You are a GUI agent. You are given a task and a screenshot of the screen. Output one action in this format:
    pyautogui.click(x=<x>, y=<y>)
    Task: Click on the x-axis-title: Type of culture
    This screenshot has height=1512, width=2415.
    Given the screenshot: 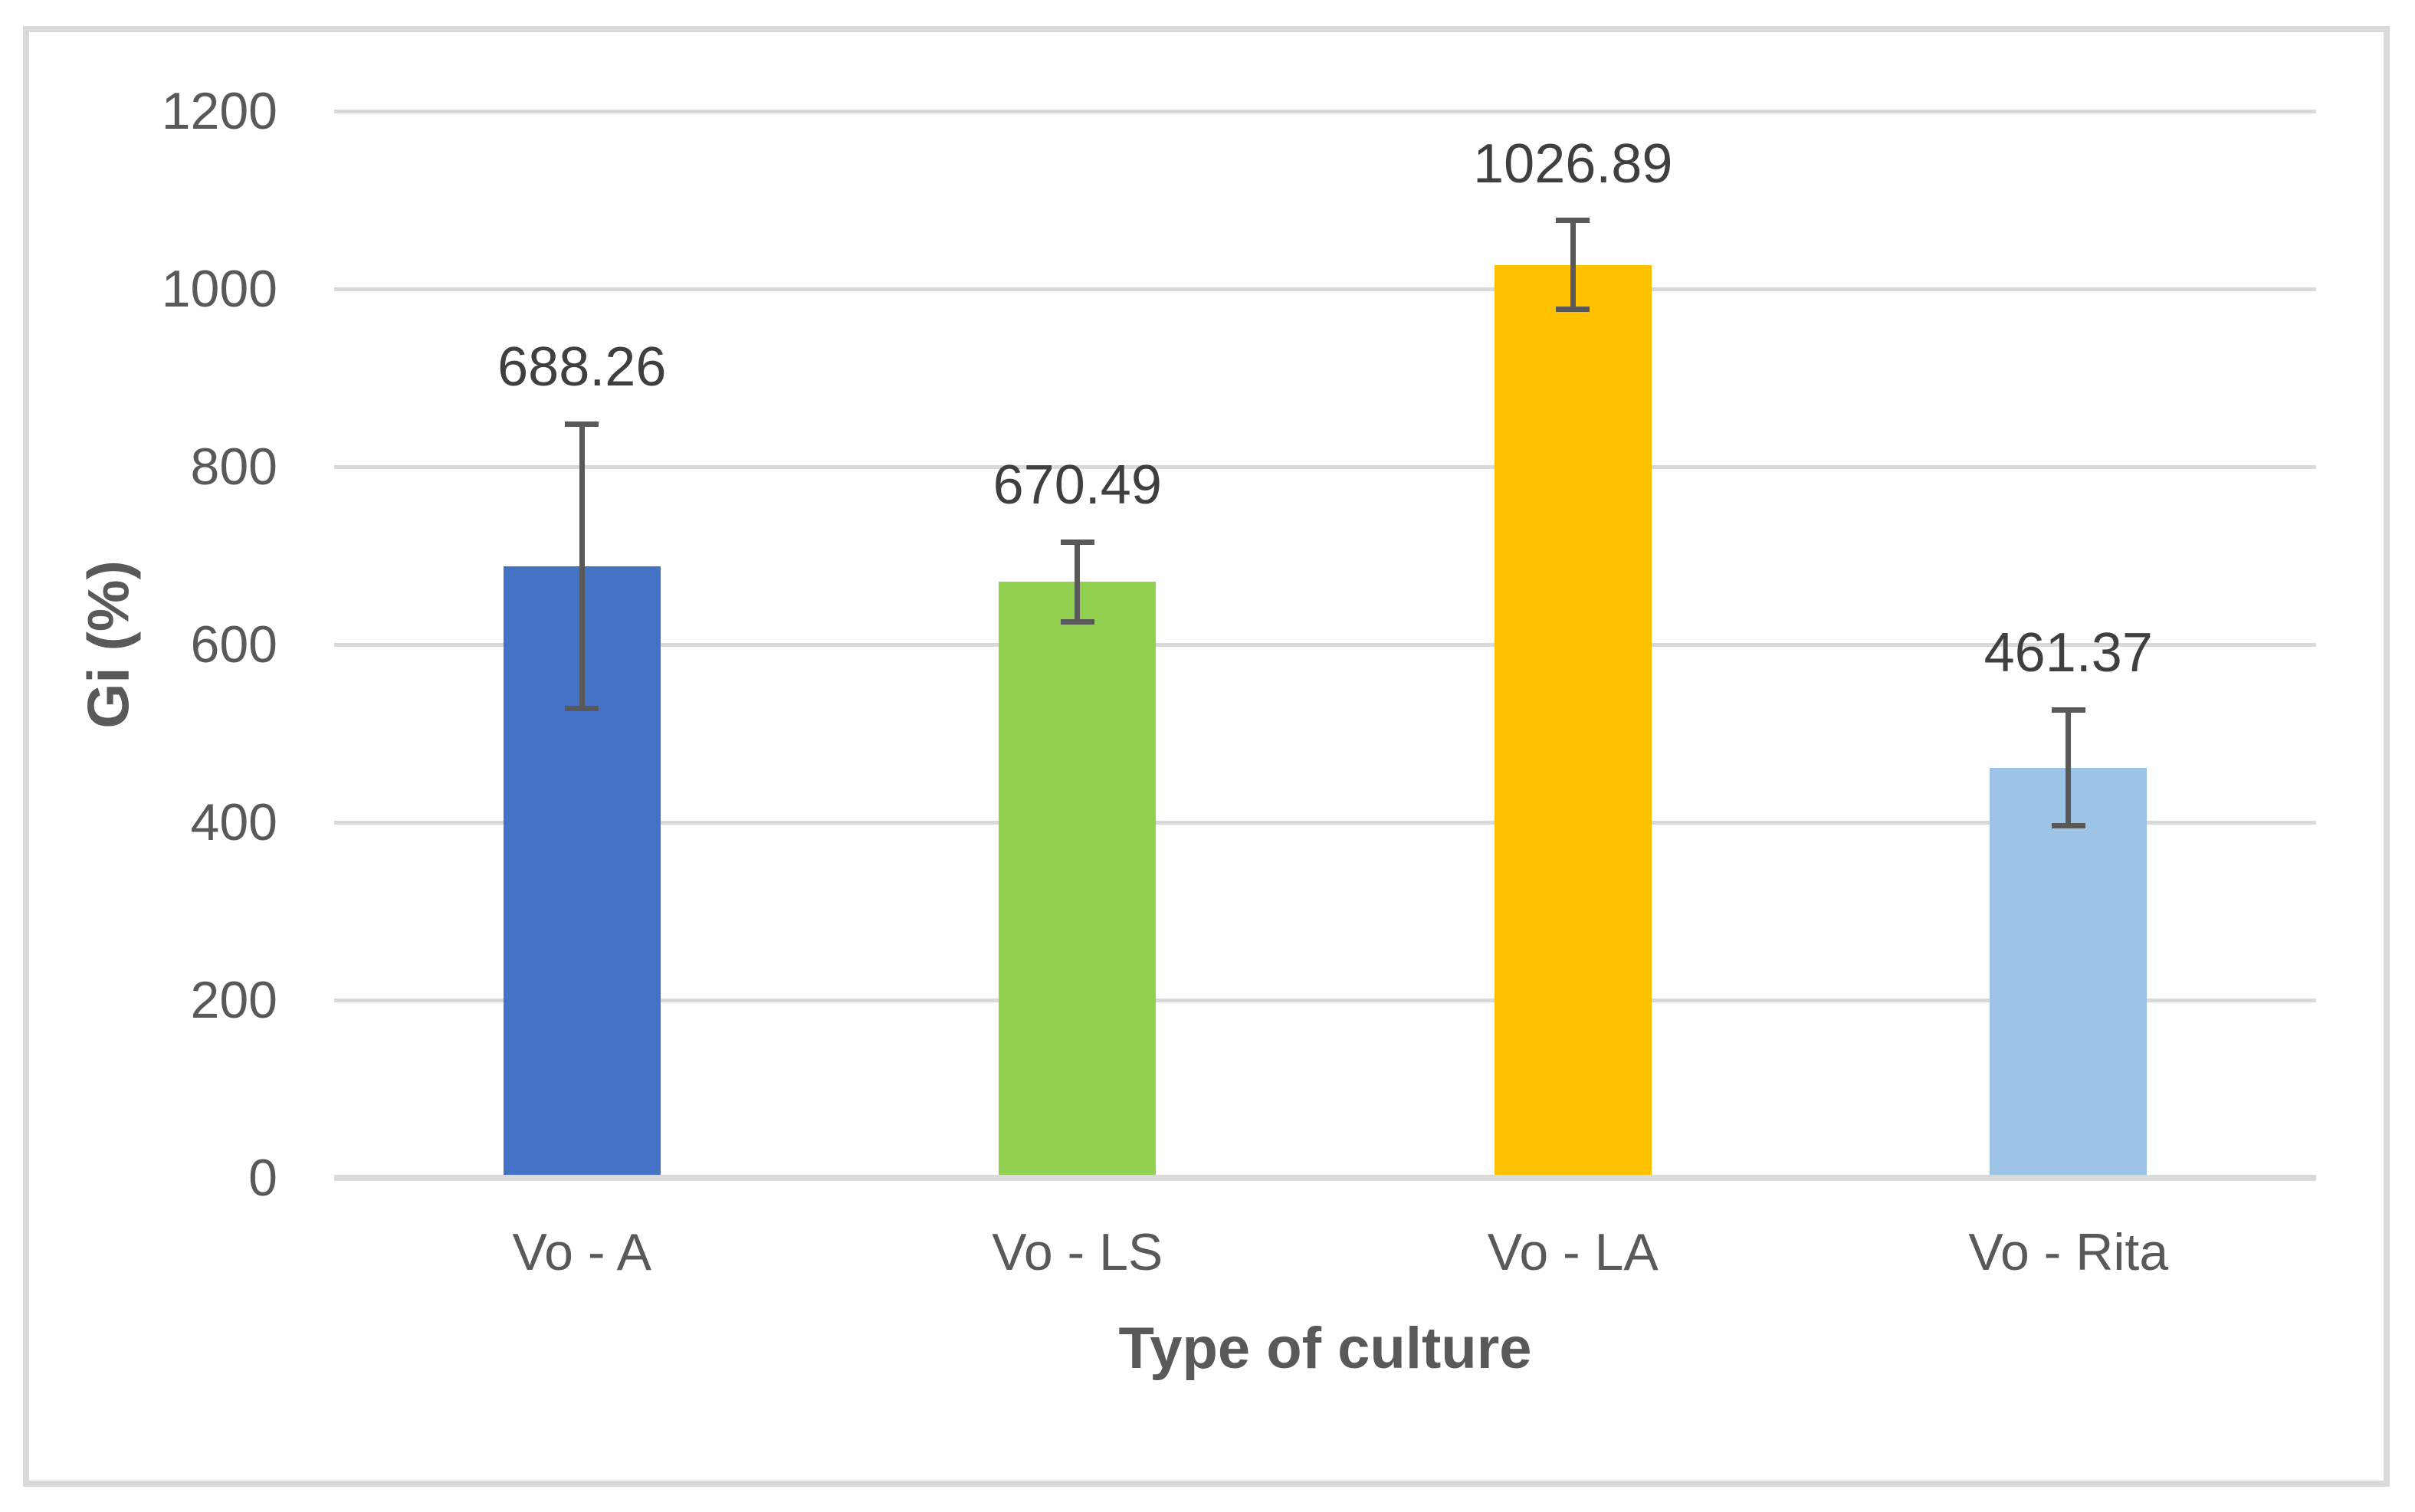 What is the action you would take?
    pyautogui.click(x=1325, y=1348)
    